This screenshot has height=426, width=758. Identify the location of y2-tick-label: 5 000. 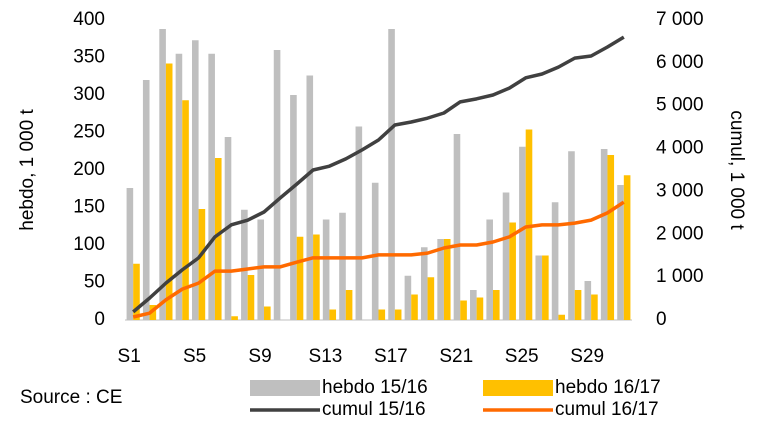
(680, 105).